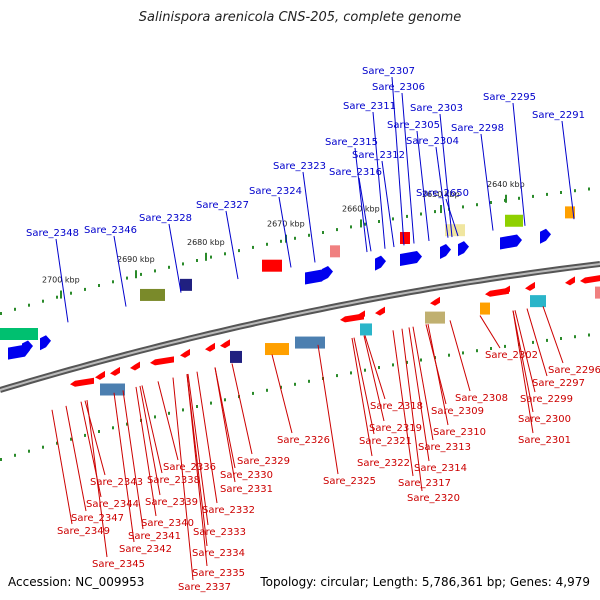 Image resolution: width=600 pixels, height=600 pixels. I want to click on kbp-tick-label: 2680 kbp, so click(206, 242).